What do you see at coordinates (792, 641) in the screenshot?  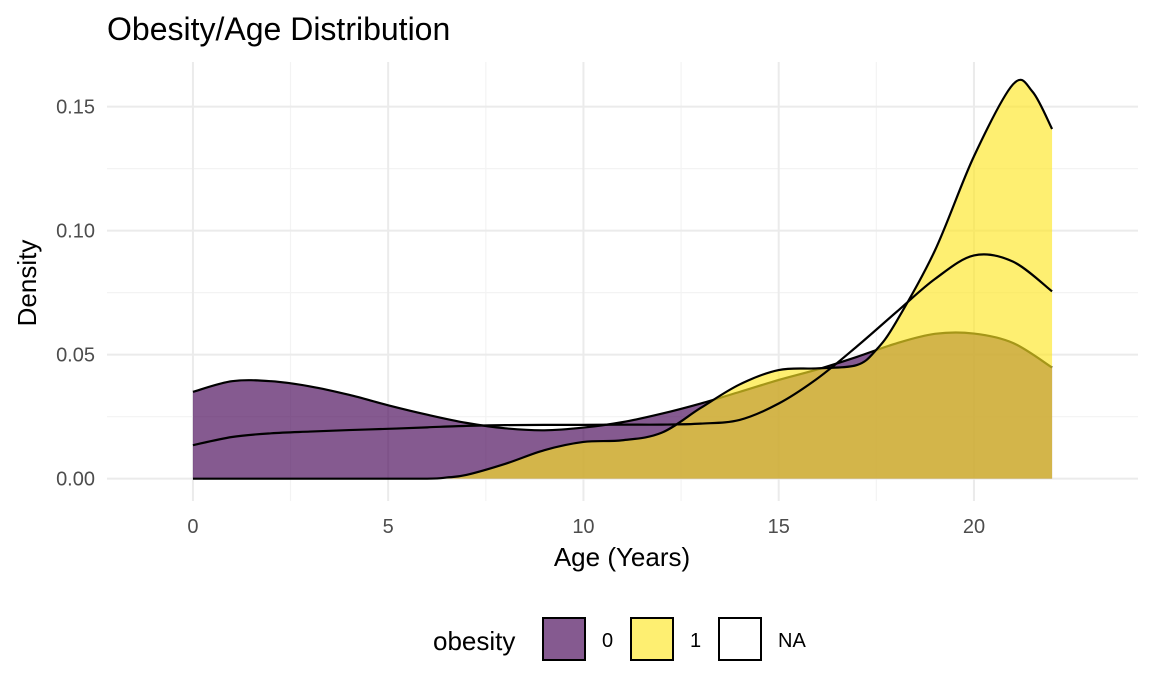 I see `legend-label-na: NA` at bounding box center [792, 641].